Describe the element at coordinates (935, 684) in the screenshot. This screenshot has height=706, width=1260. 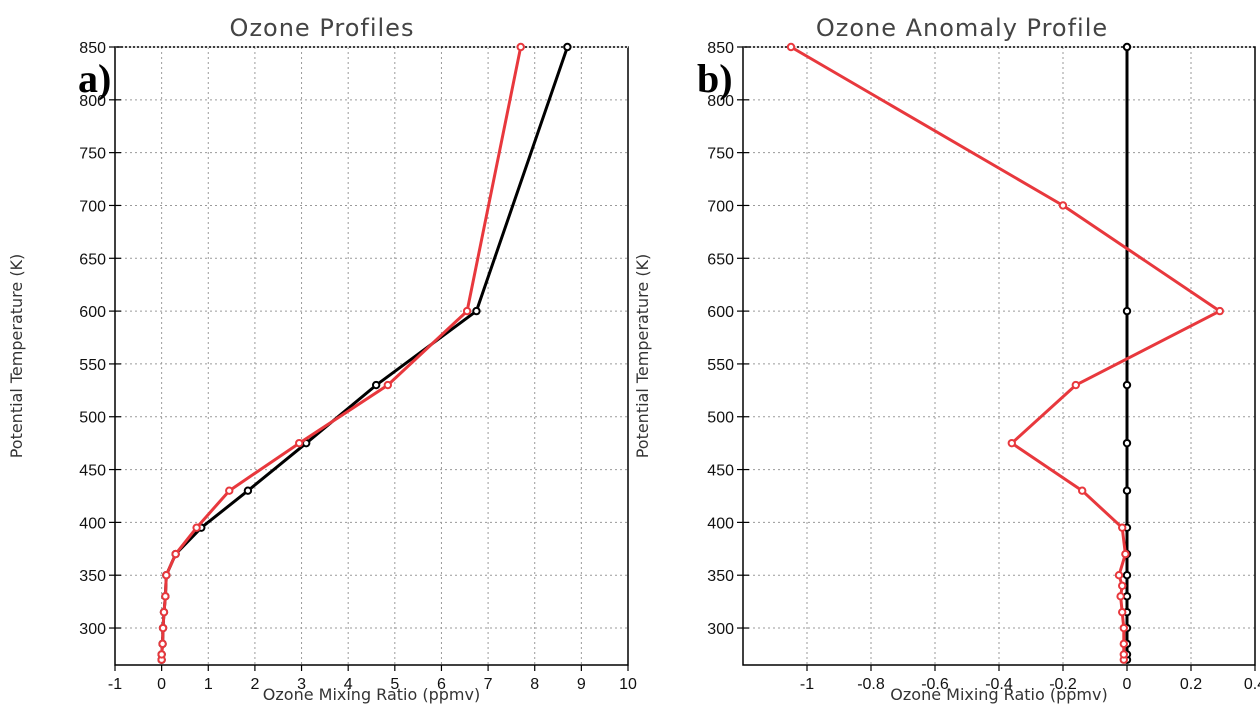
I see `x-tick-label: -0.6` at that location.